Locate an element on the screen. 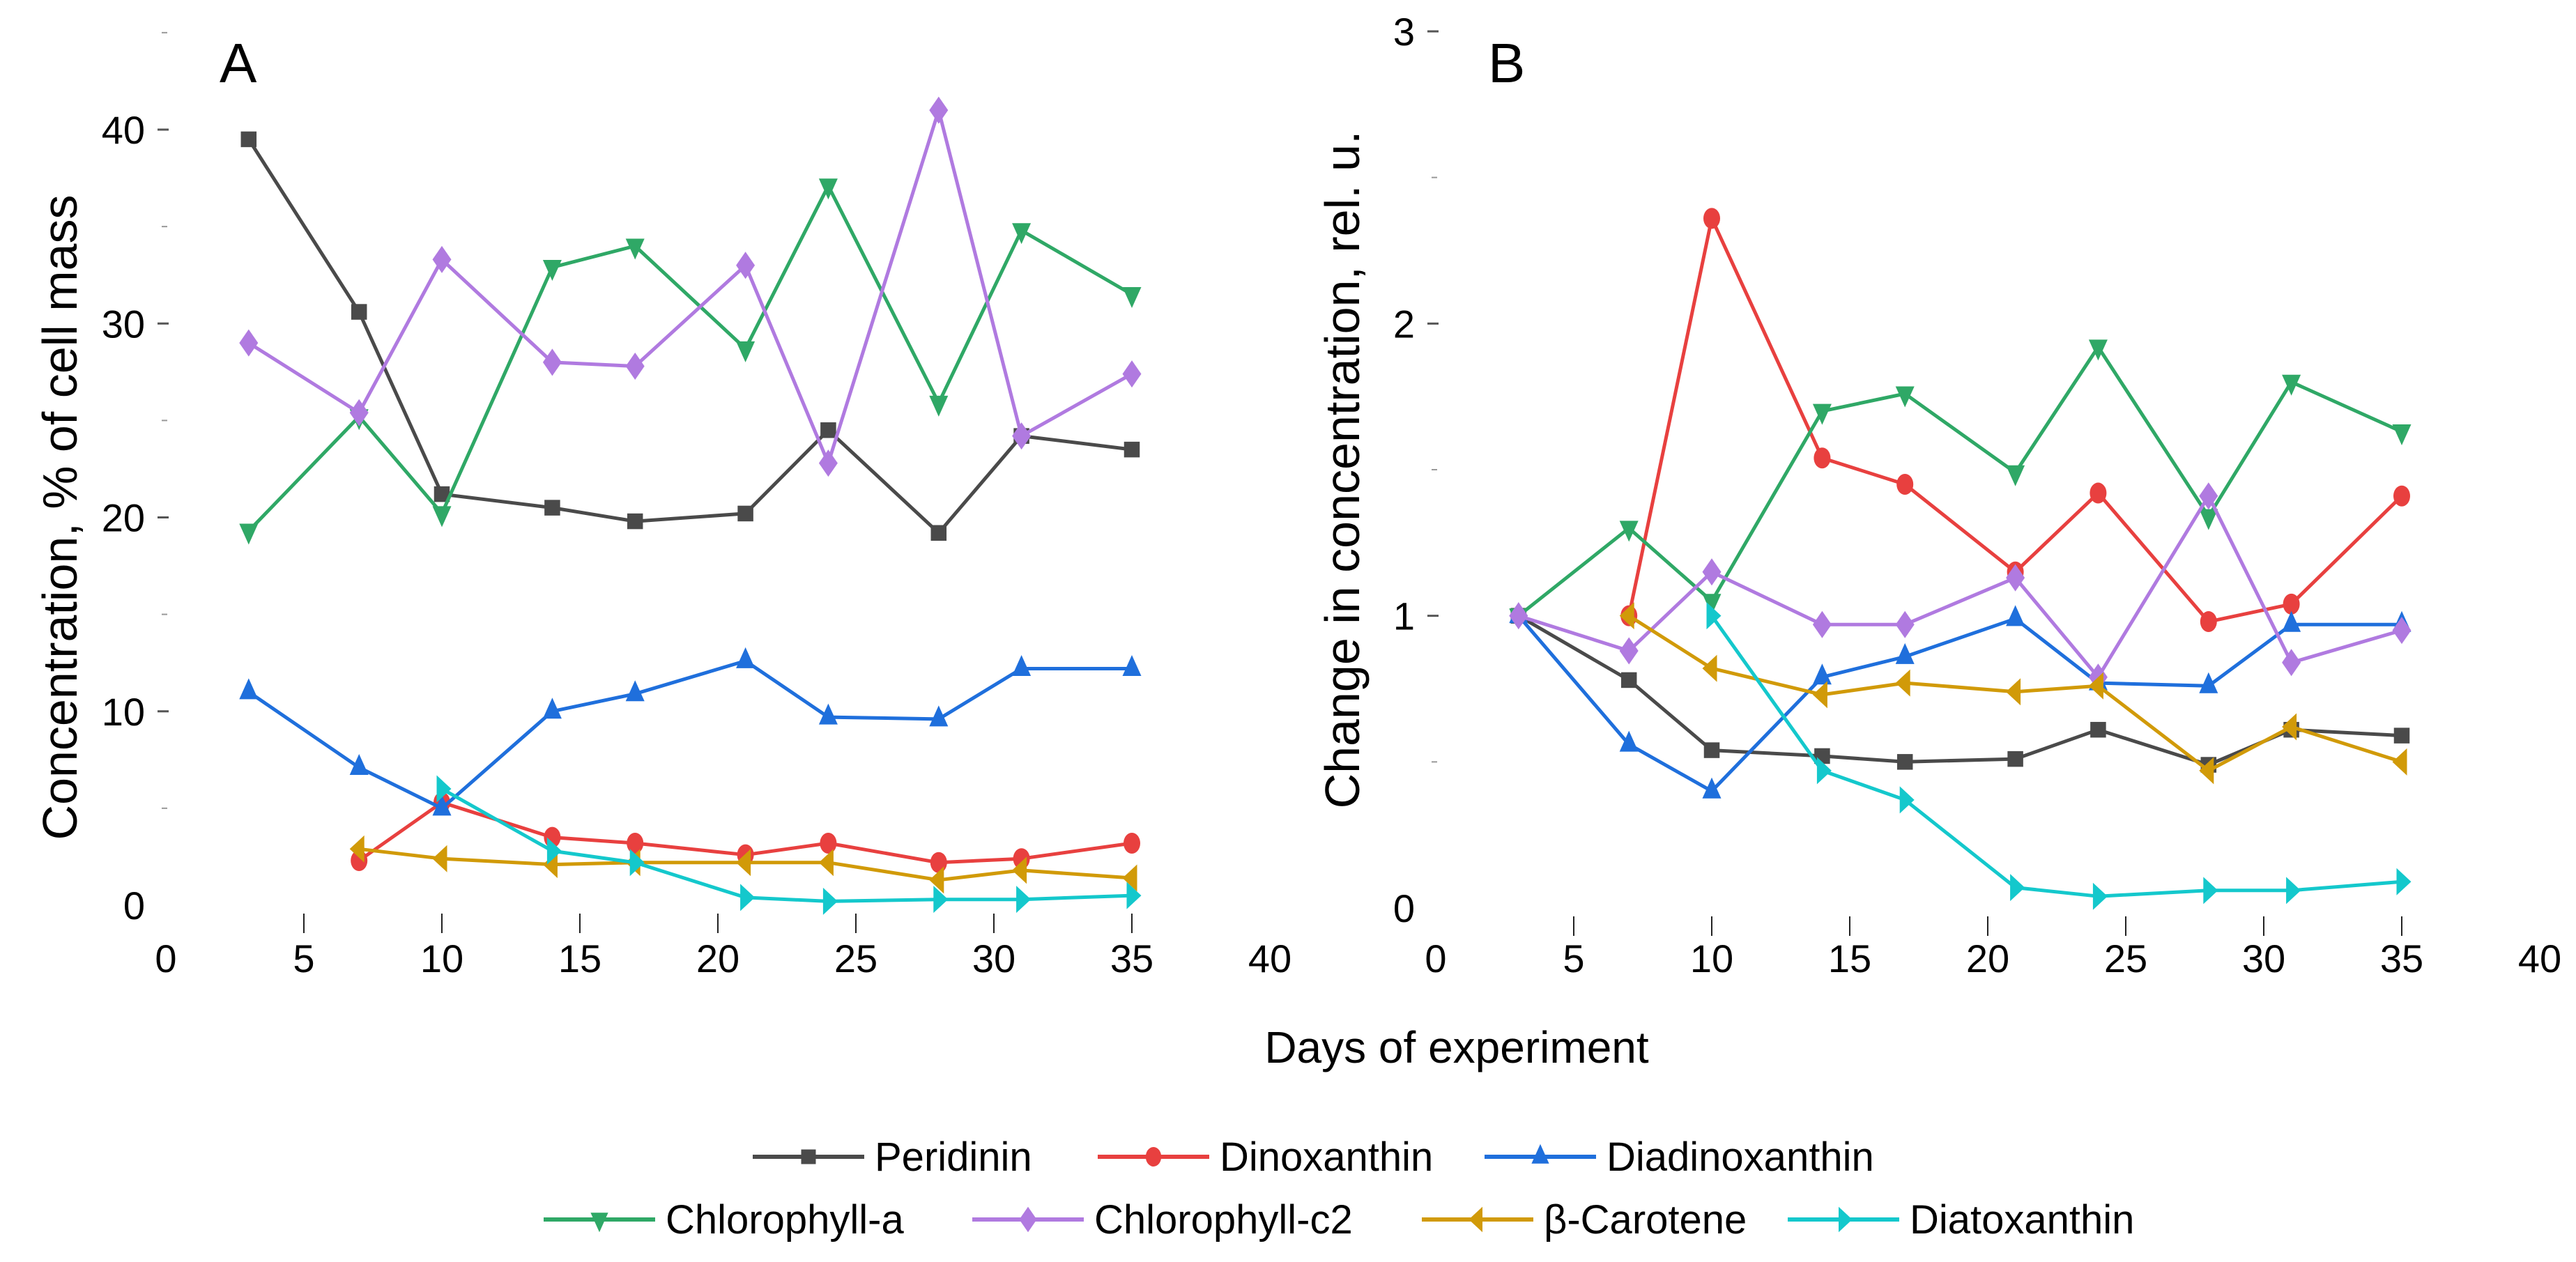 This screenshot has width=2576, height=1262. legend-label: Peridinin is located at coordinates (953, 1157).